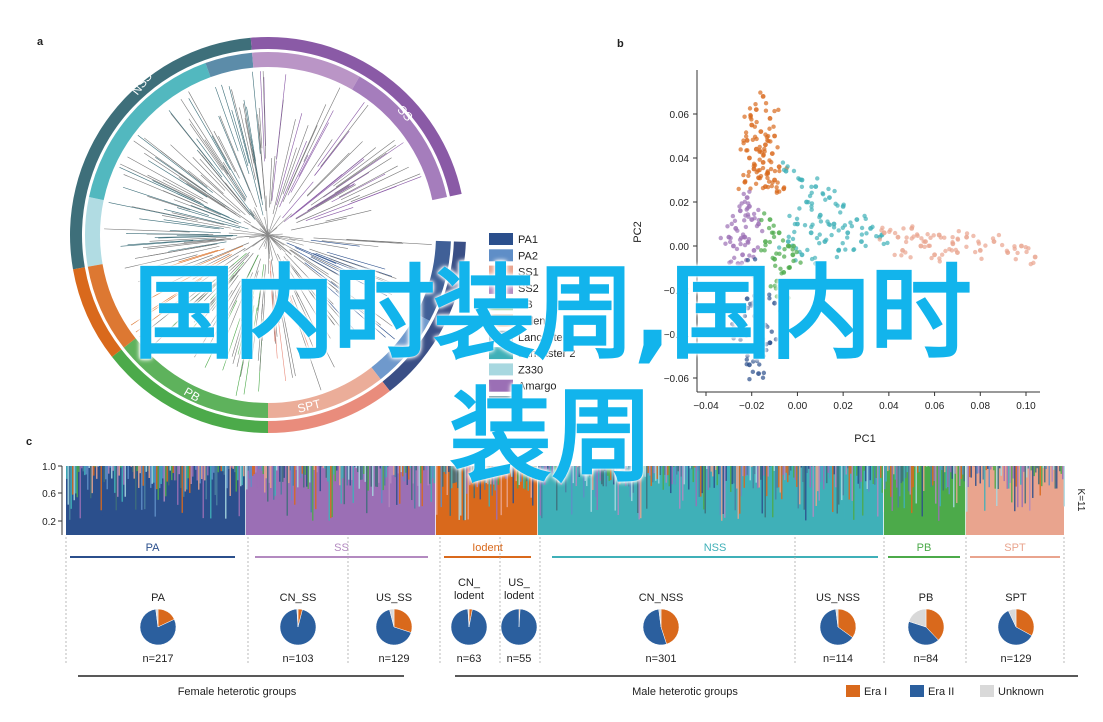  What do you see at coordinates (528, 240) in the screenshot?
I see `legend-label: PA1` at bounding box center [528, 240].